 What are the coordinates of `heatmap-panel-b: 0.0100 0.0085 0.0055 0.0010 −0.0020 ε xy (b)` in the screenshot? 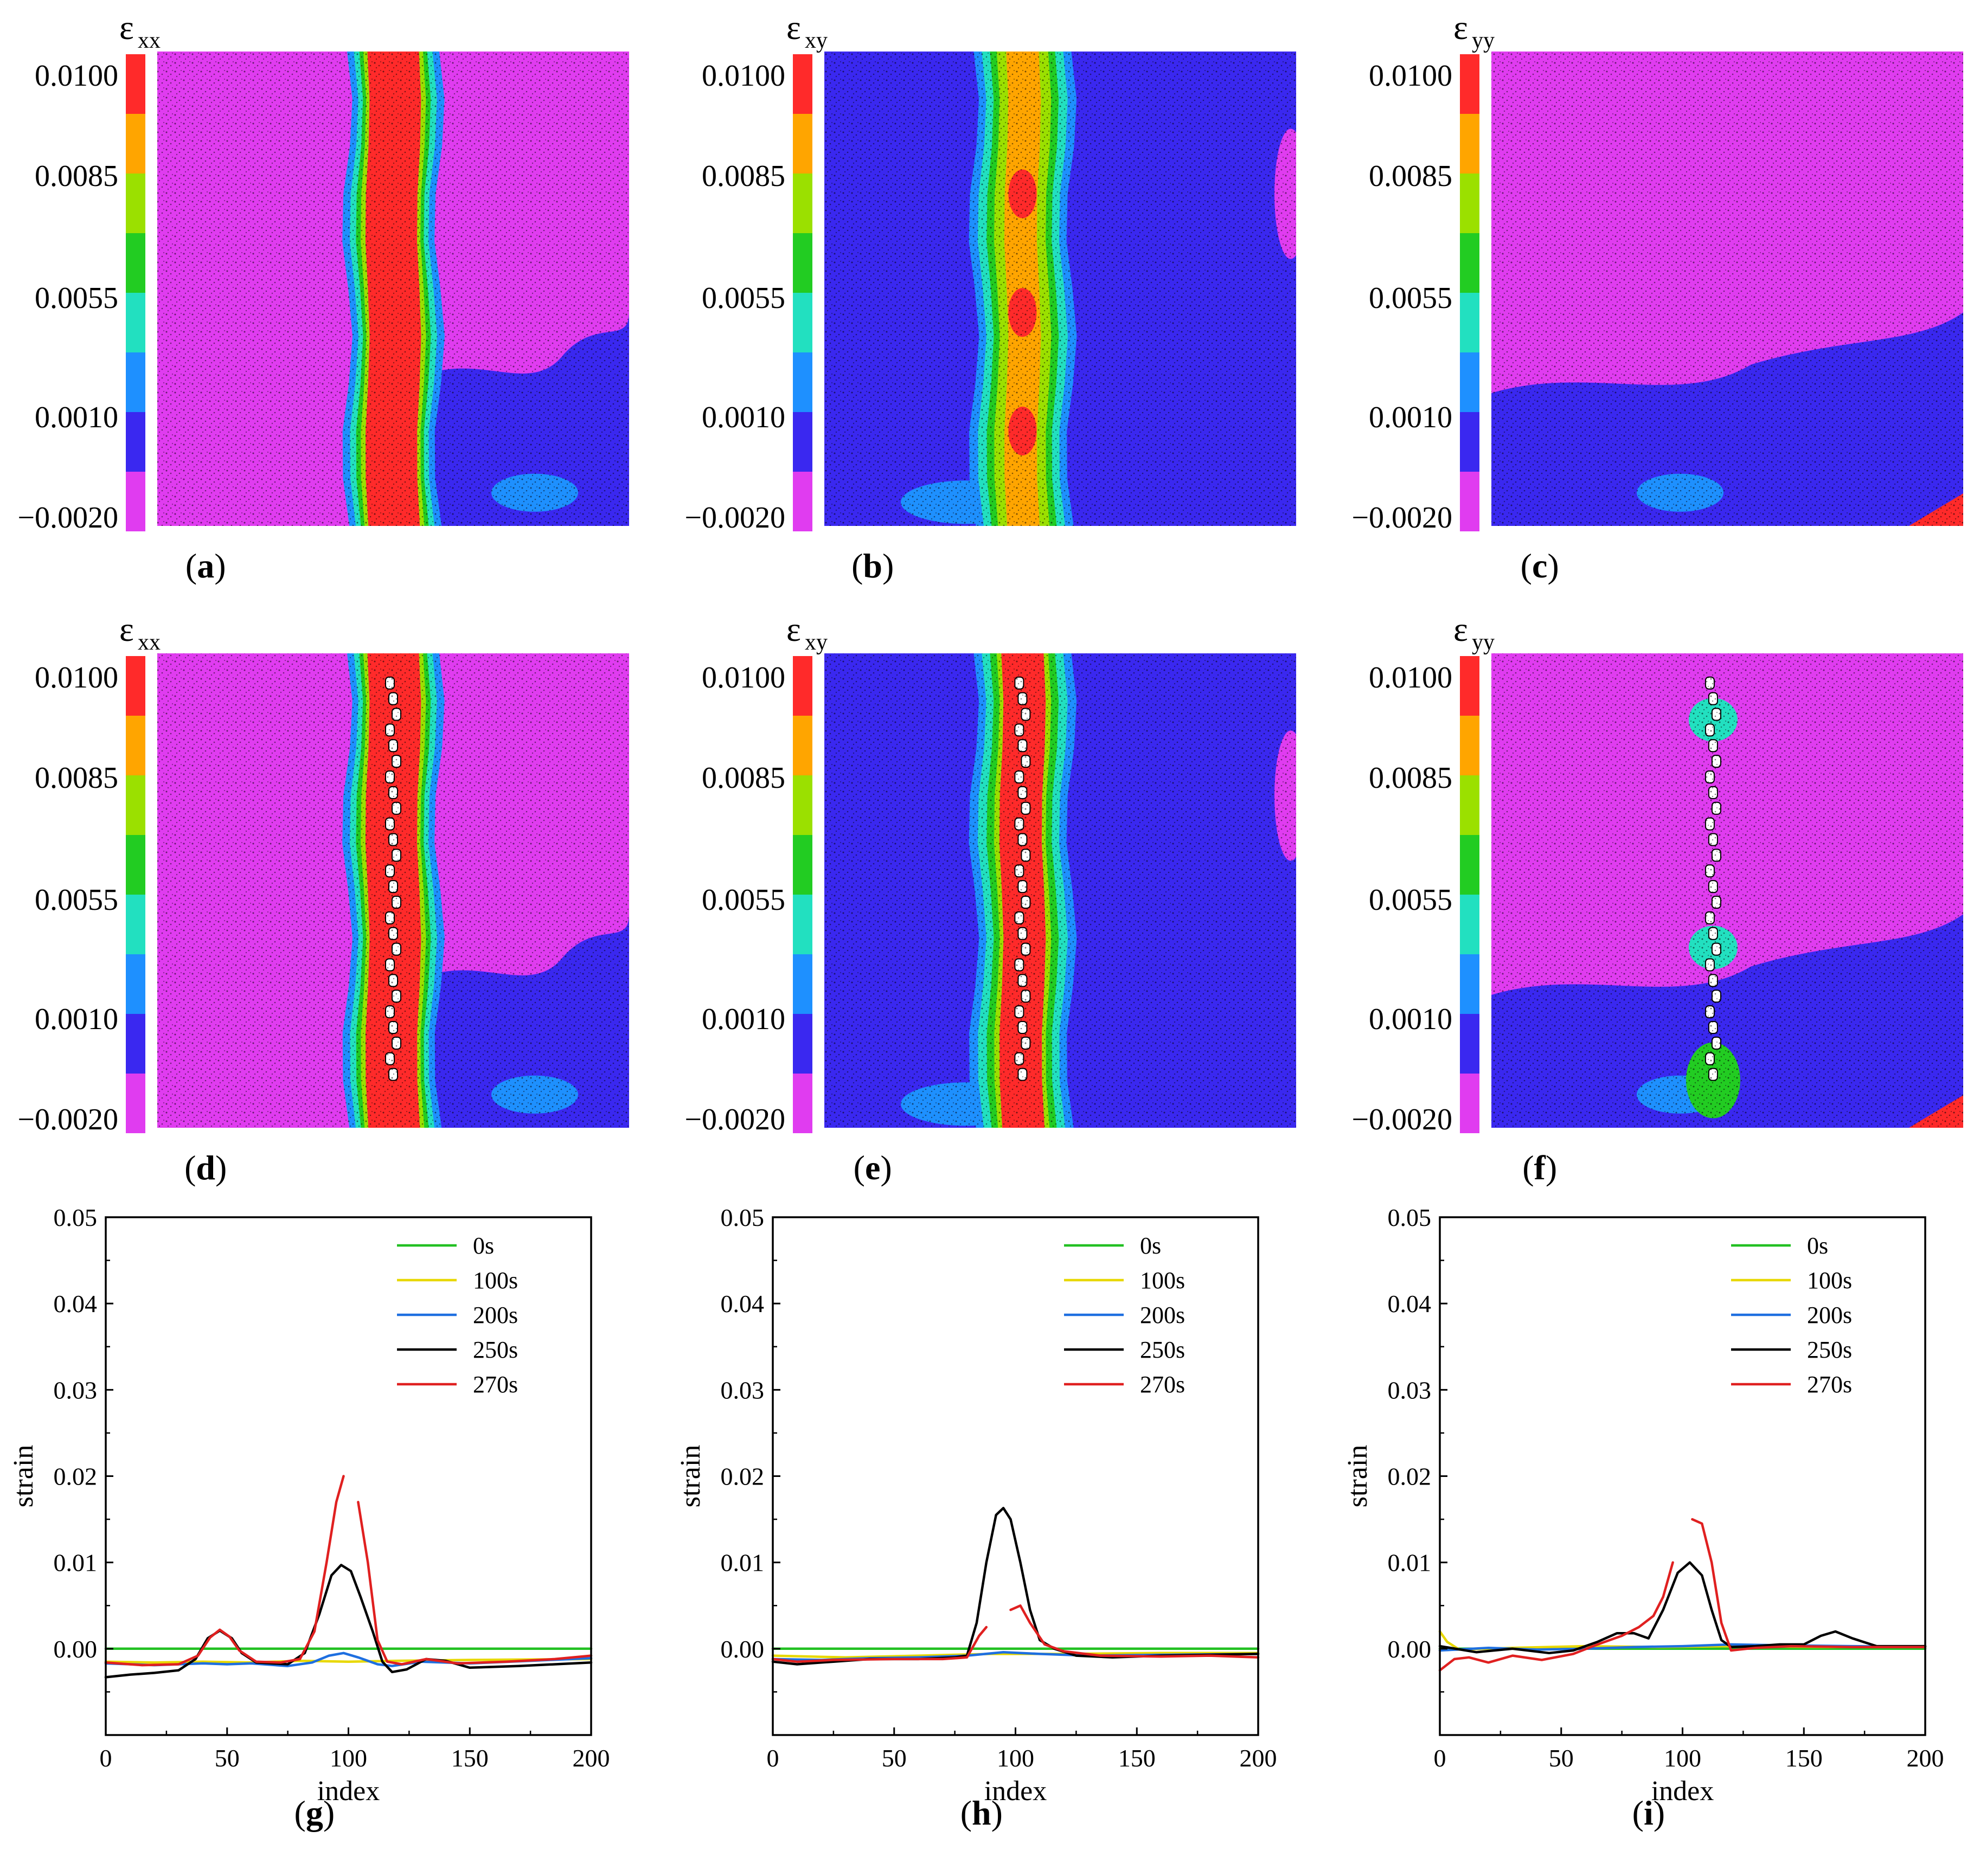 It's located at (990, 296).